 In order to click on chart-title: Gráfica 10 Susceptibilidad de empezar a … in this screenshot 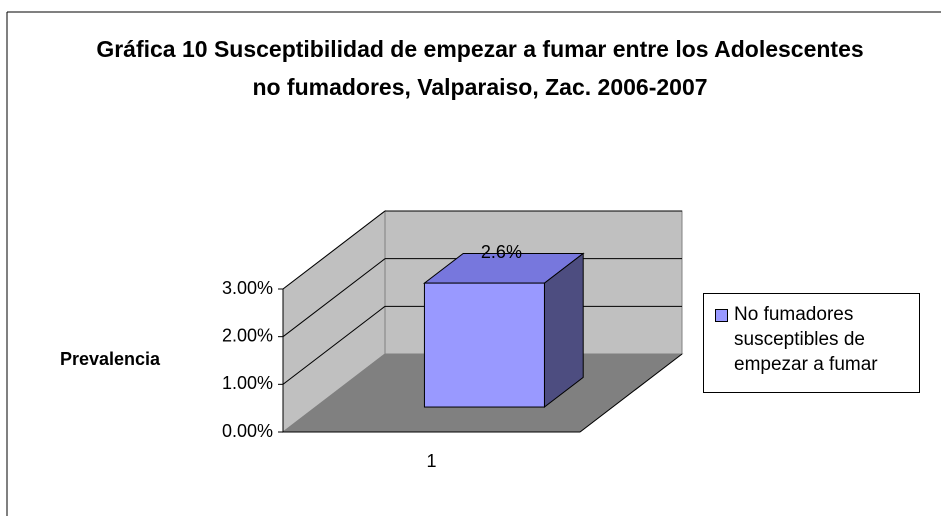, I will do `click(480, 68)`.